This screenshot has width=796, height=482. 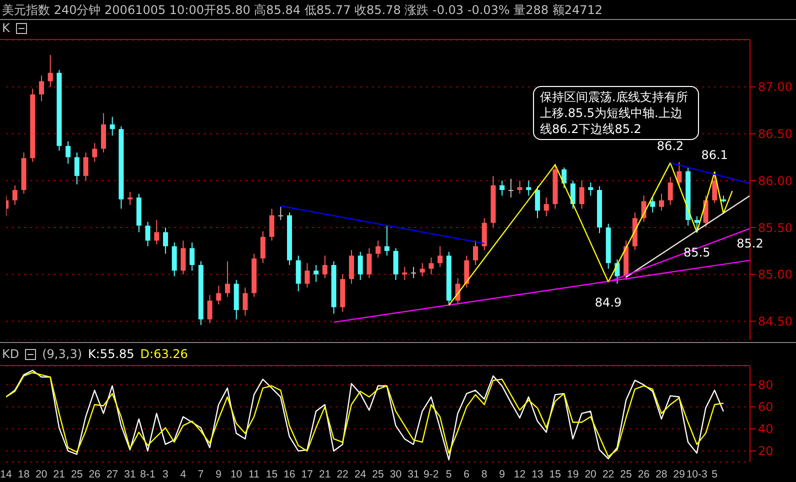 I want to click on annotation: 84.9, so click(x=608, y=302).